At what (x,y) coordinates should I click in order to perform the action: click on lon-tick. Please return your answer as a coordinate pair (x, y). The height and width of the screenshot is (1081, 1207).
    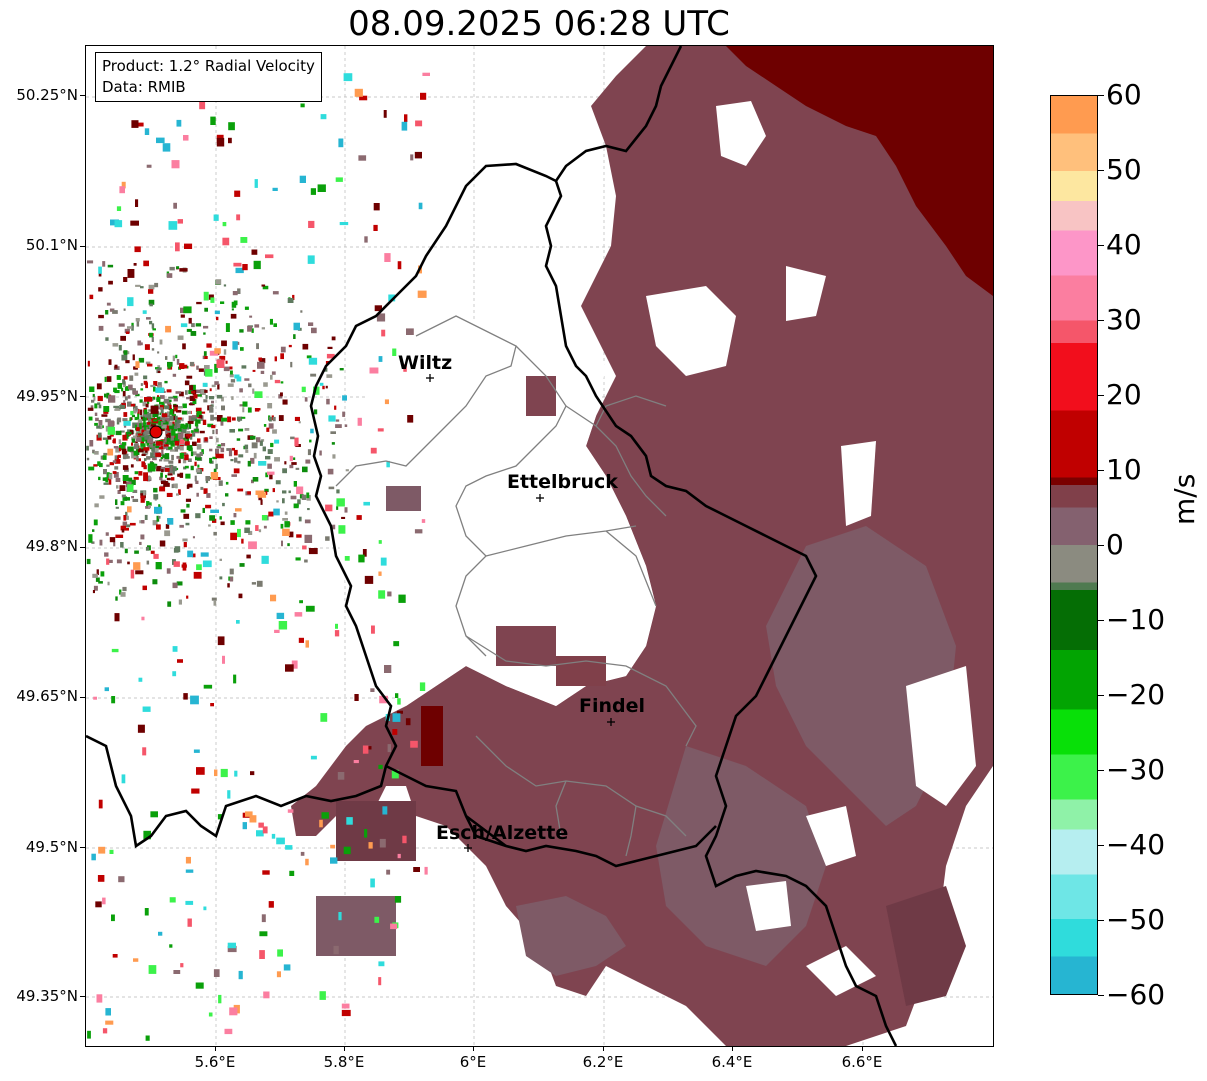
    Looking at the image, I should click on (862, 1048).